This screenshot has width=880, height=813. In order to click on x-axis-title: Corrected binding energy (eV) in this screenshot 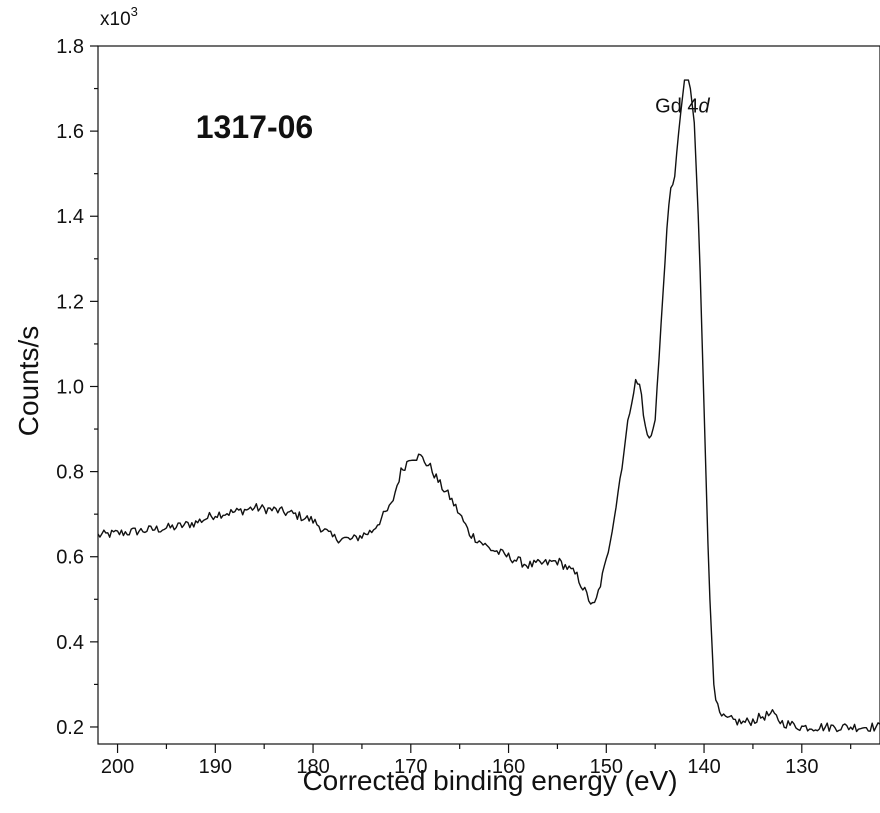, I will do `click(489, 780)`.